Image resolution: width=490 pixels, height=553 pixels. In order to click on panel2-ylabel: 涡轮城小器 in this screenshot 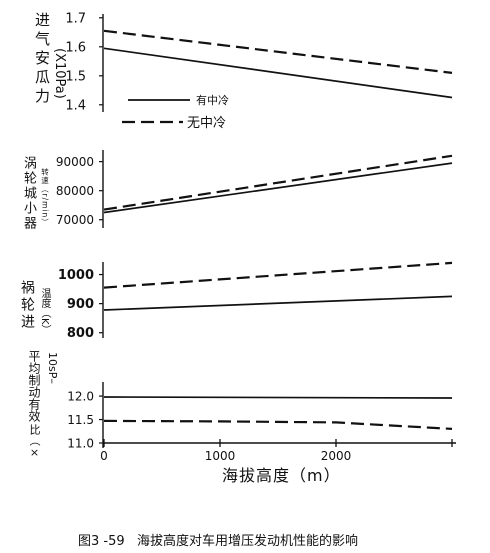, I will do `click(28, 193)`.